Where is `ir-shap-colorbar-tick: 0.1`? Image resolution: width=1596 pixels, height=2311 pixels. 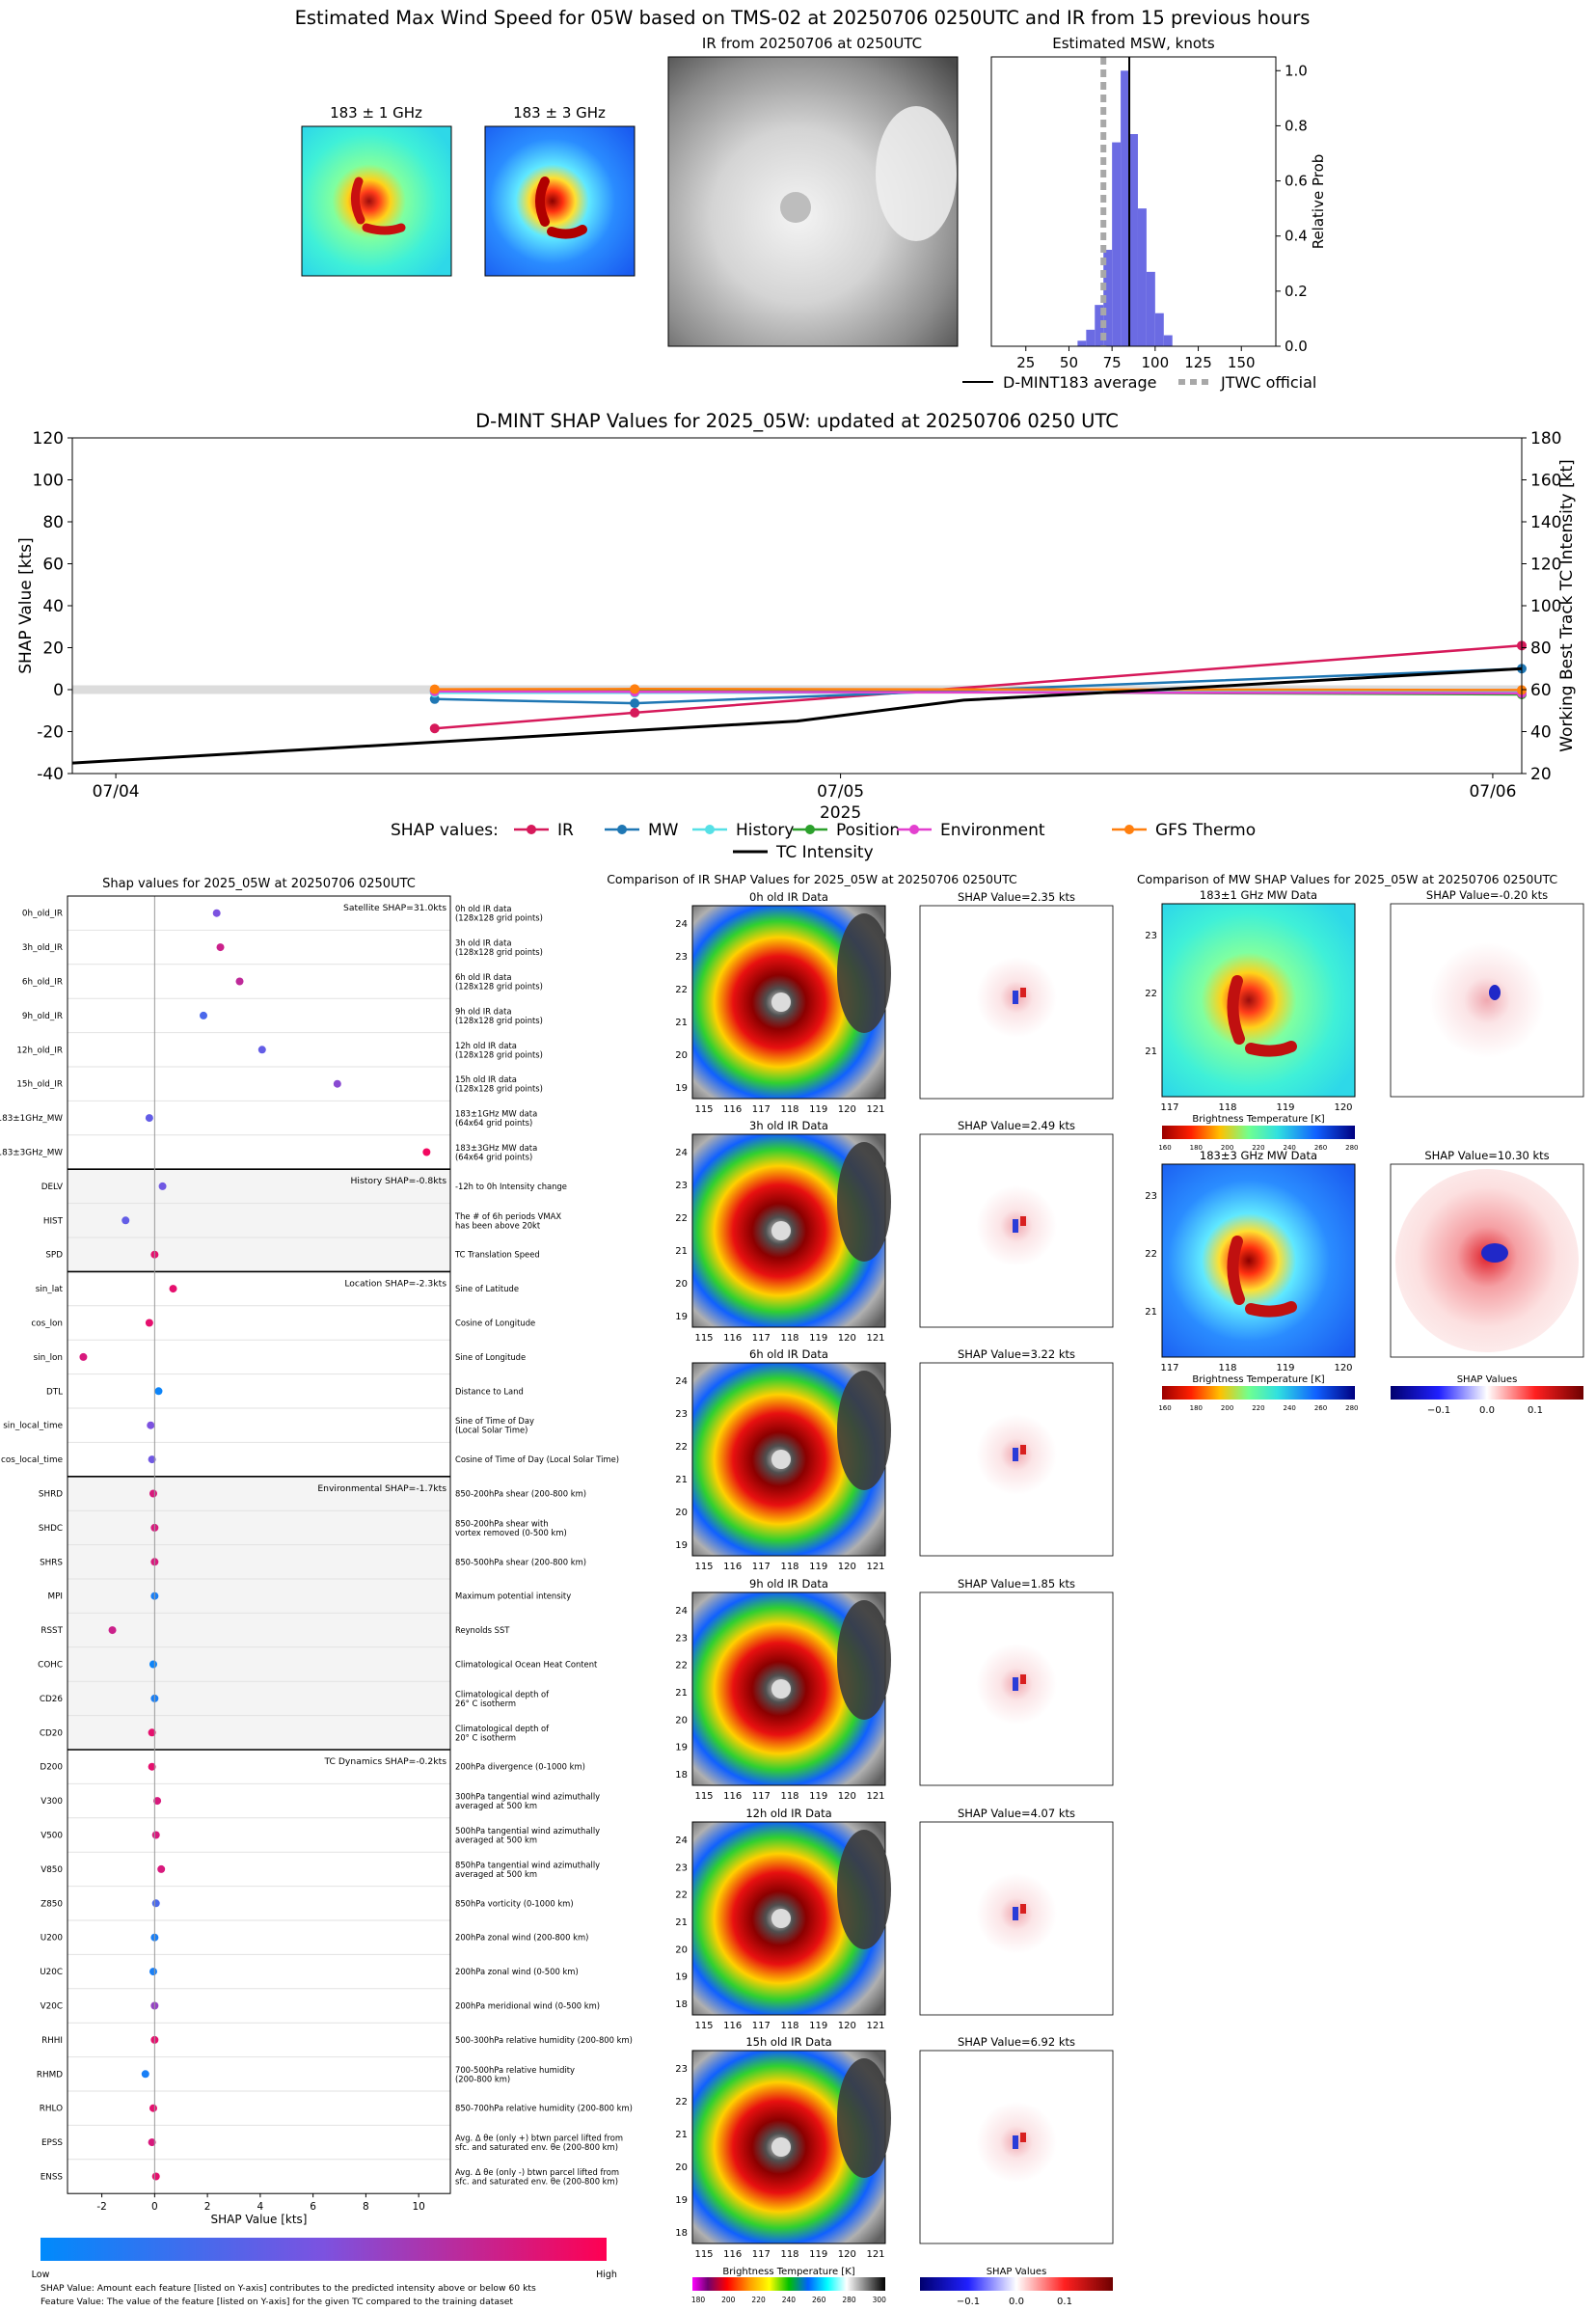 ir-shap-colorbar-tick: 0.1 is located at coordinates (1065, 2302).